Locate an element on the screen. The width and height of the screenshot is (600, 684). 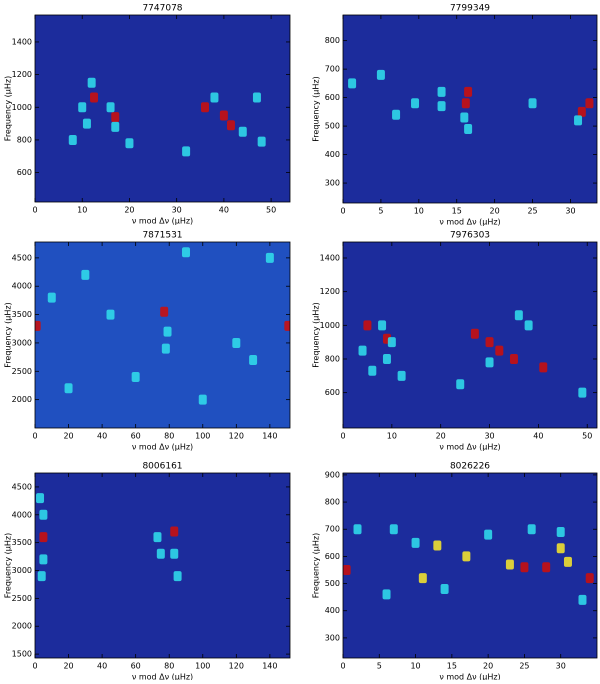
y-tick-label: 1000 is located at coordinates (330, 325).